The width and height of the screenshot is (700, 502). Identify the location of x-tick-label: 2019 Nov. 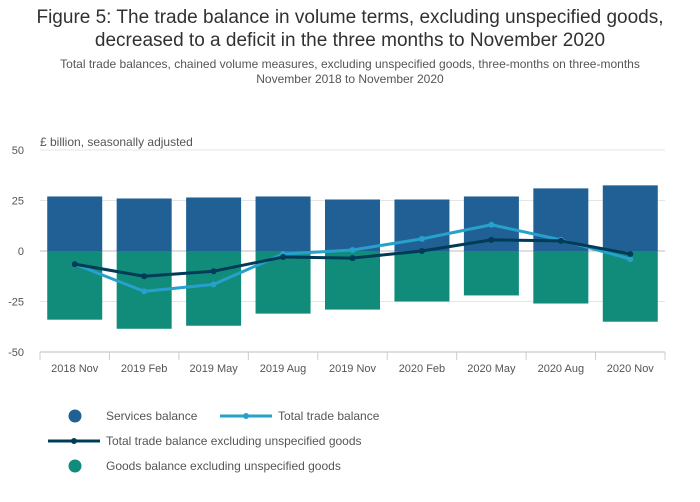
(353, 369).